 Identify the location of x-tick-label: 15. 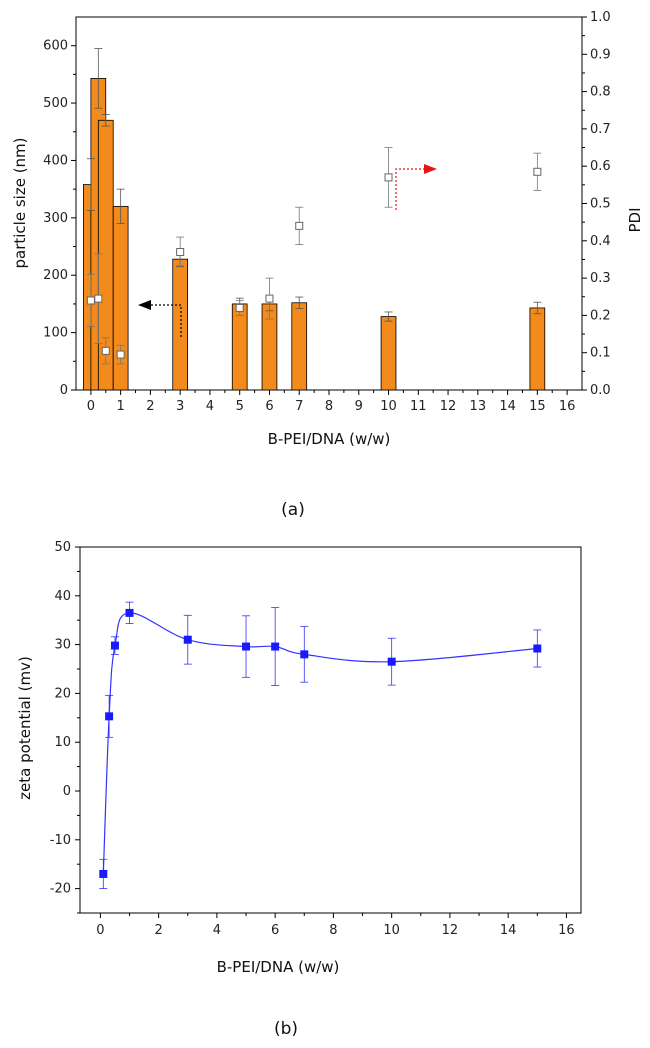
(537, 406).